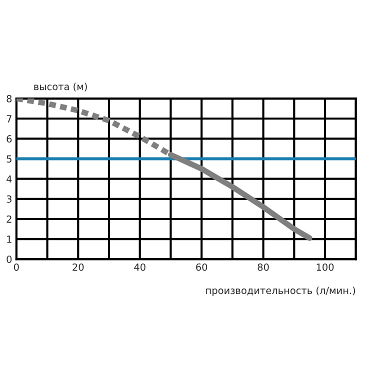 The height and width of the screenshot is (365, 365). What do you see at coordinates (9, 219) in the screenshot?
I see `y-tick-label: 2` at bounding box center [9, 219].